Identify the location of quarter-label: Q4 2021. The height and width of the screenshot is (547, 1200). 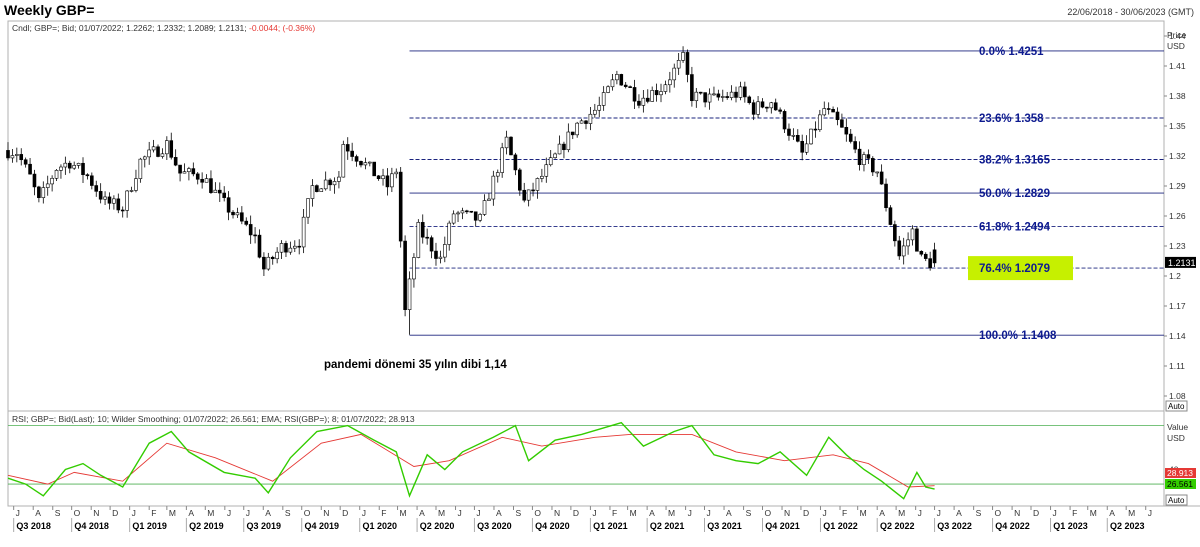
(782, 526).